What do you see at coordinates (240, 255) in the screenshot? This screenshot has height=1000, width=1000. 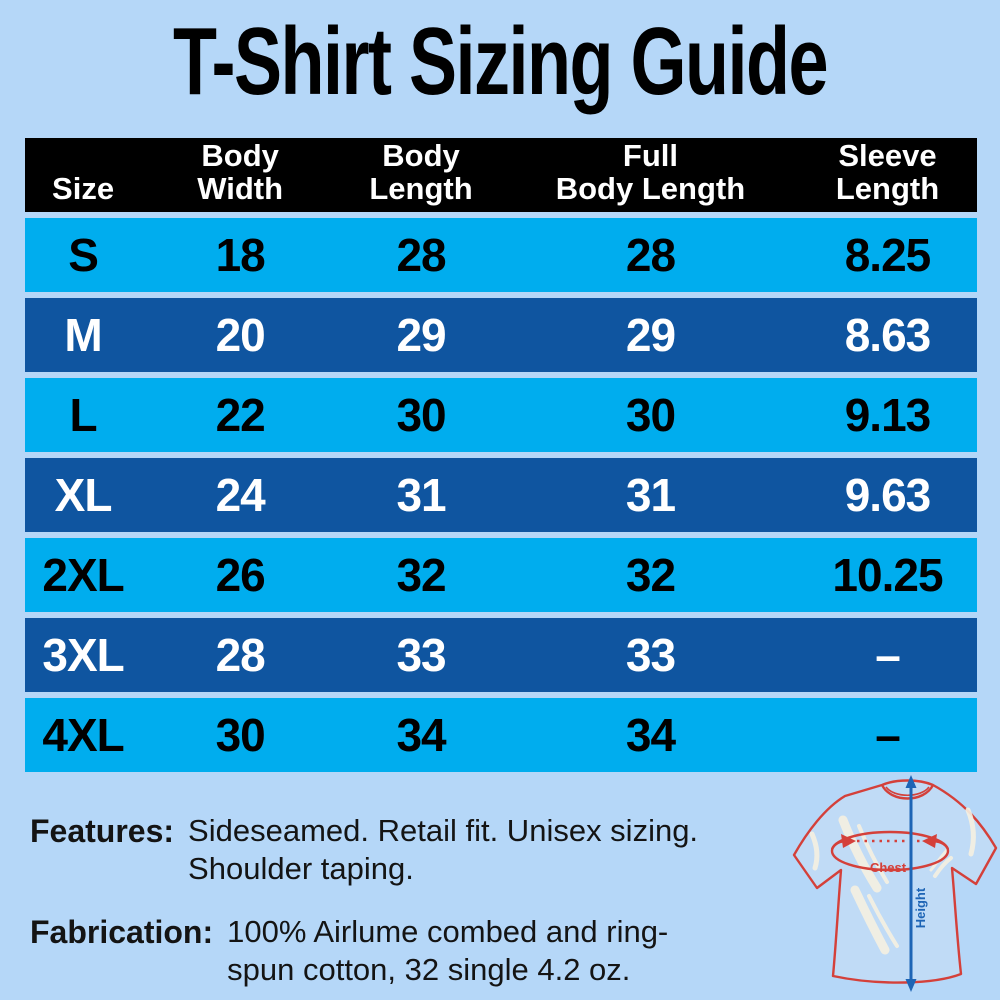 I see `cell-body-width: 18` at bounding box center [240, 255].